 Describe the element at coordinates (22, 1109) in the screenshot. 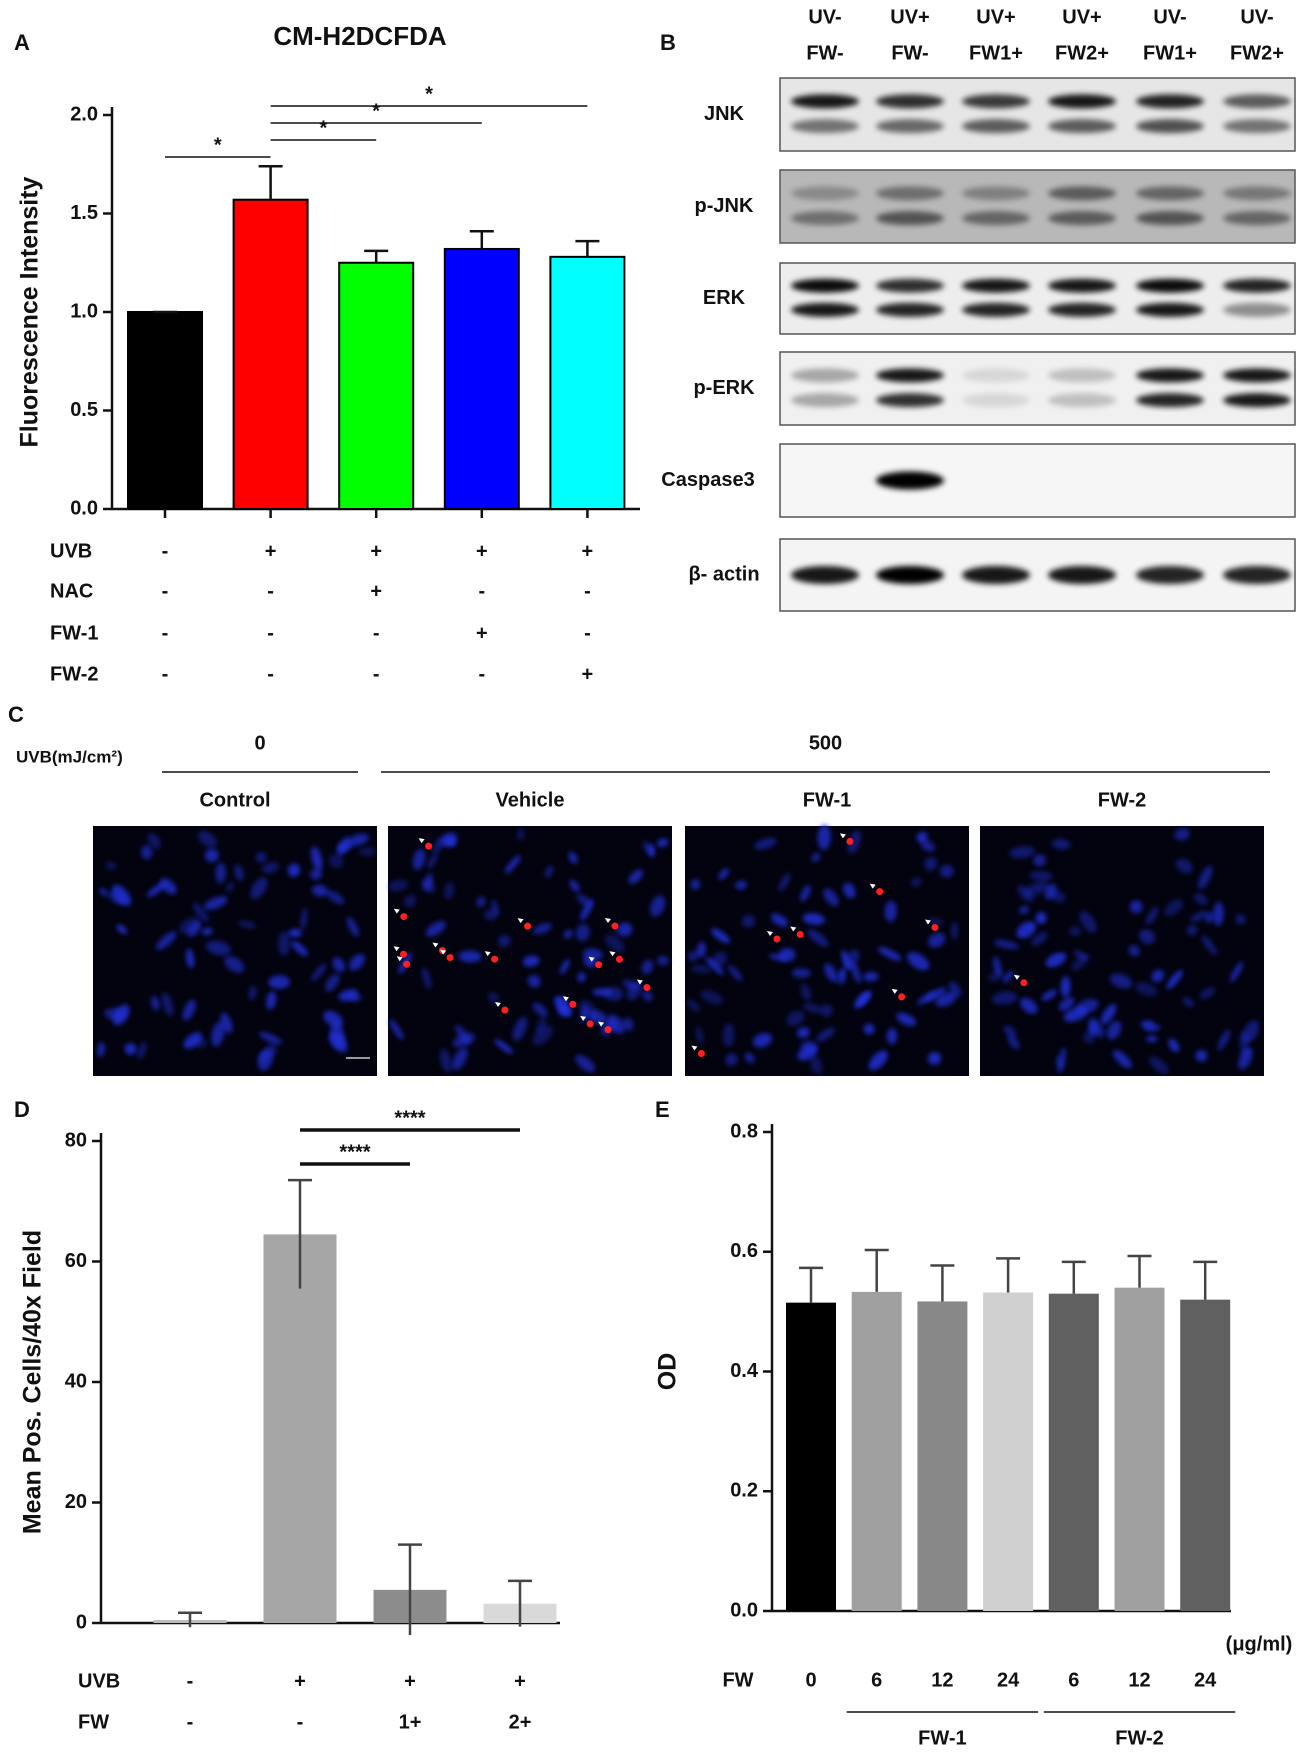

I see `panel-letter: D` at that location.